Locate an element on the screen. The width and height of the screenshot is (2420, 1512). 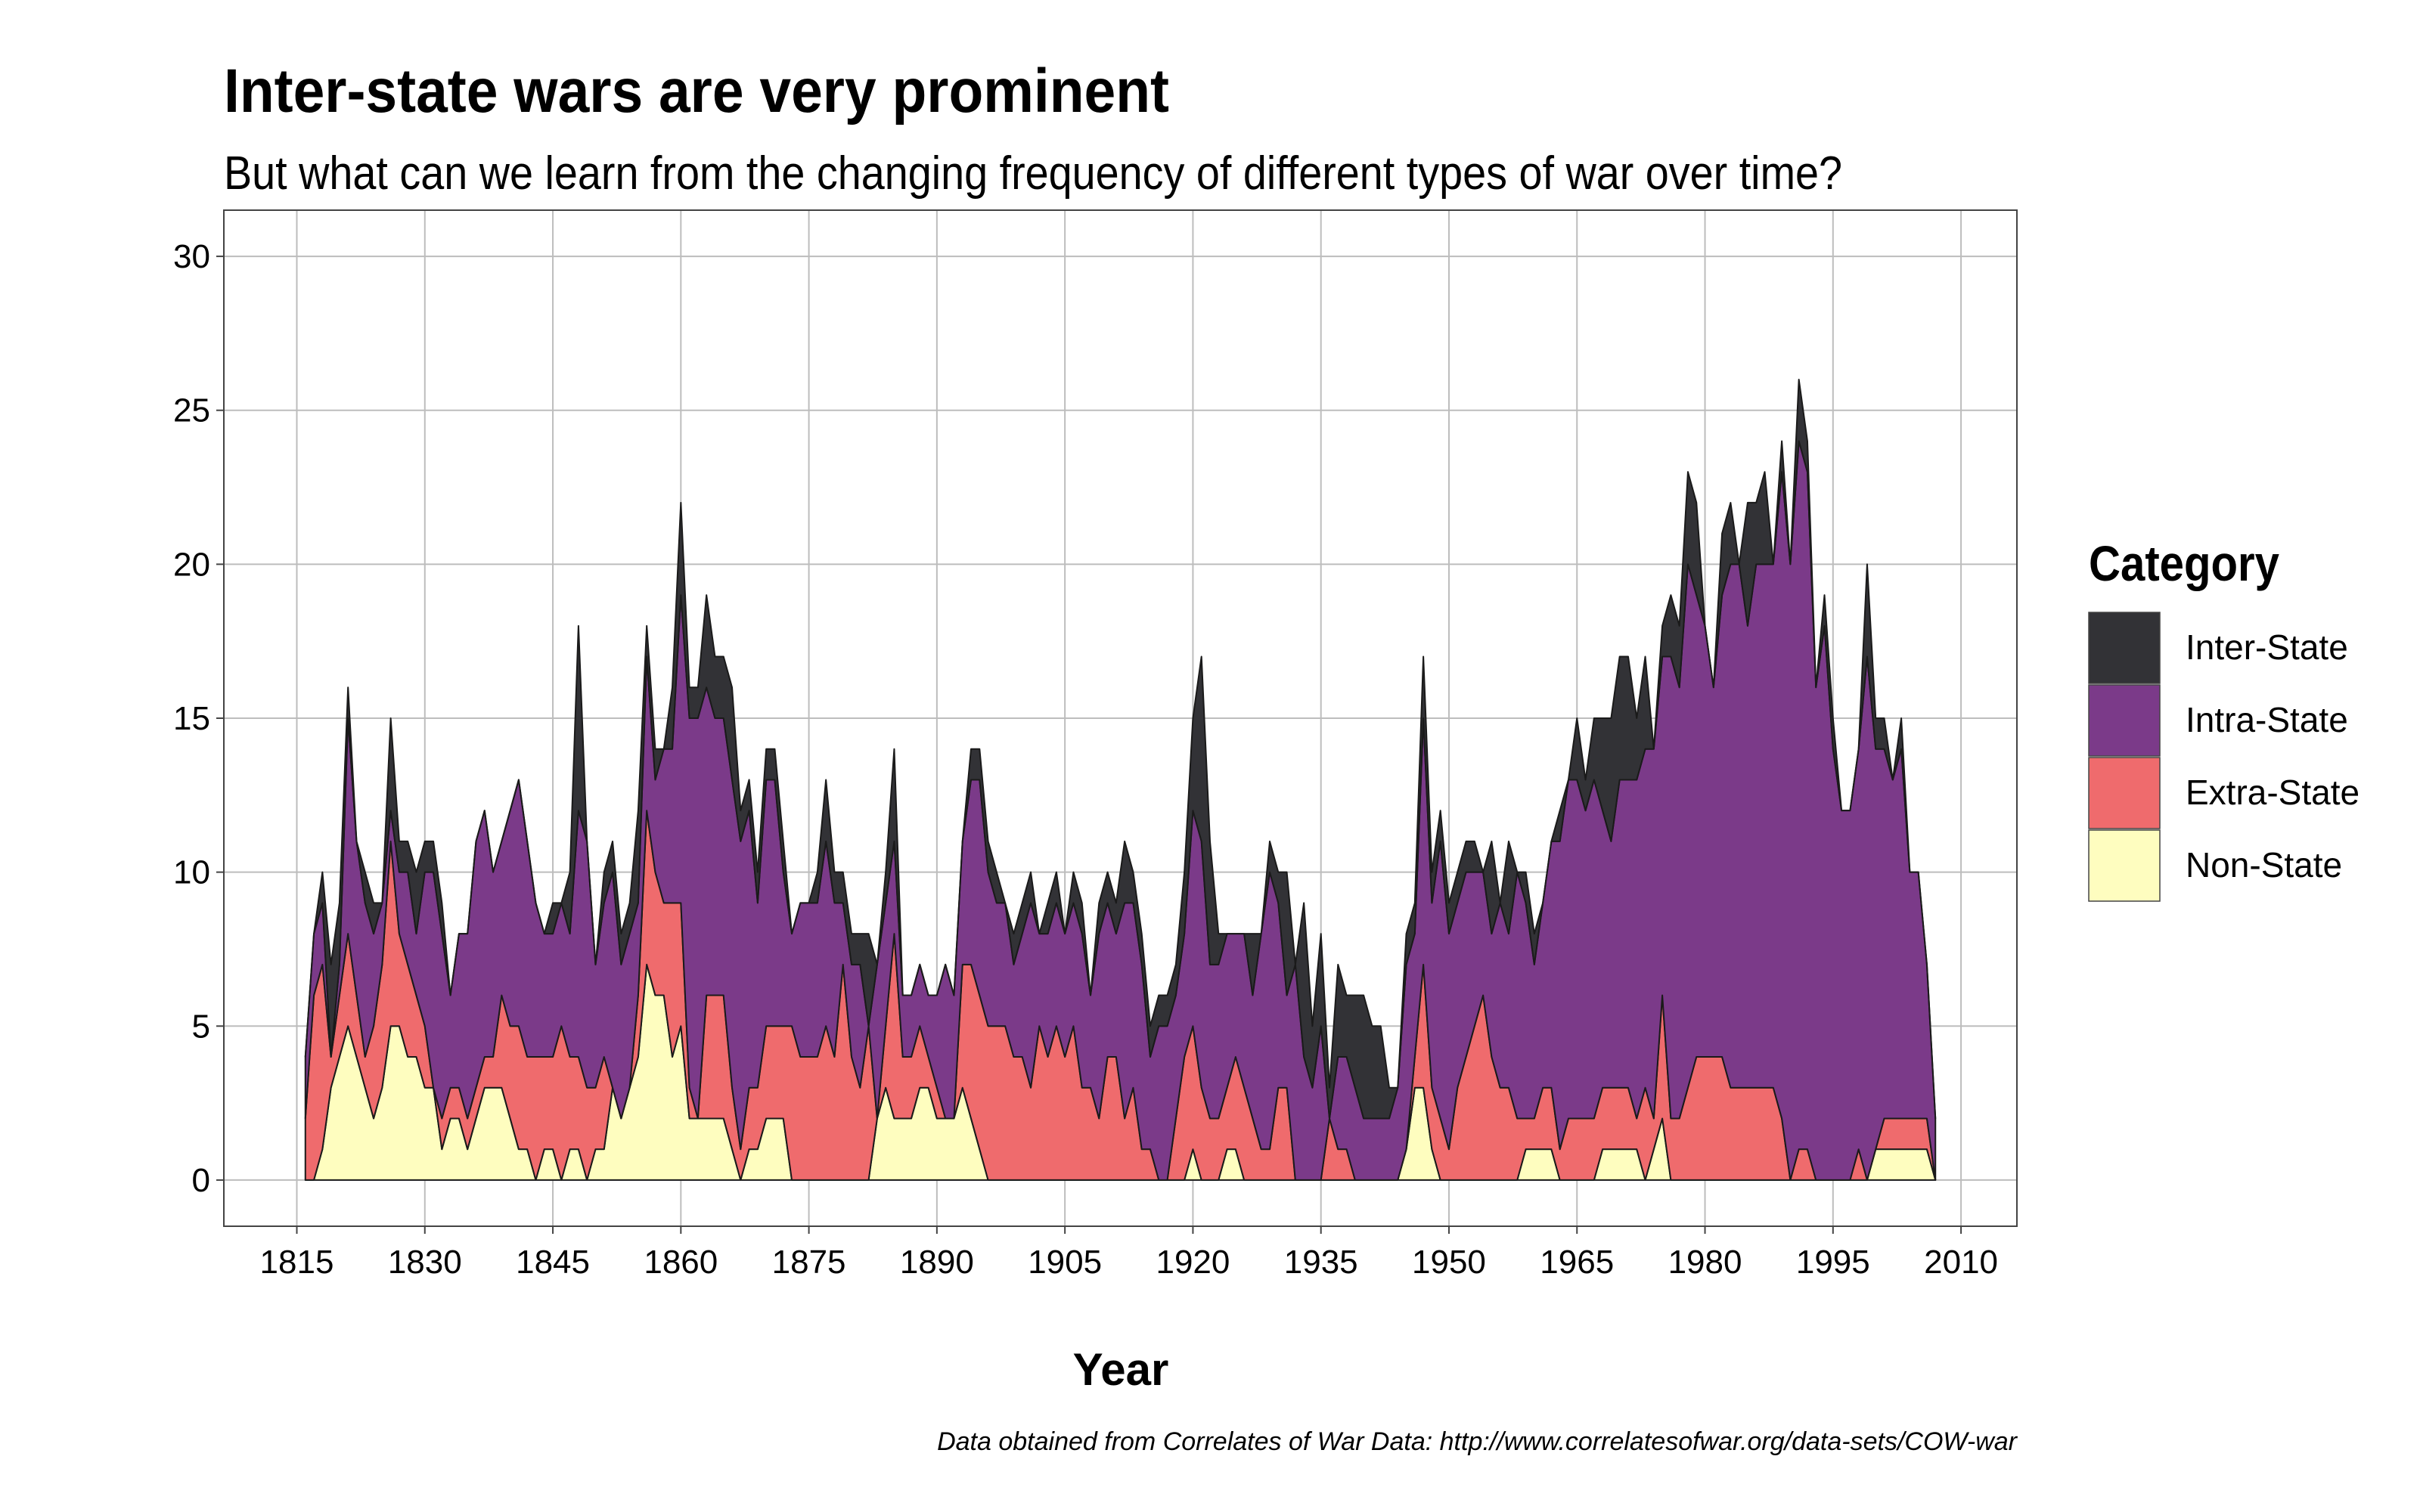
x-tick-label: 1830 is located at coordinates (425, 1263).